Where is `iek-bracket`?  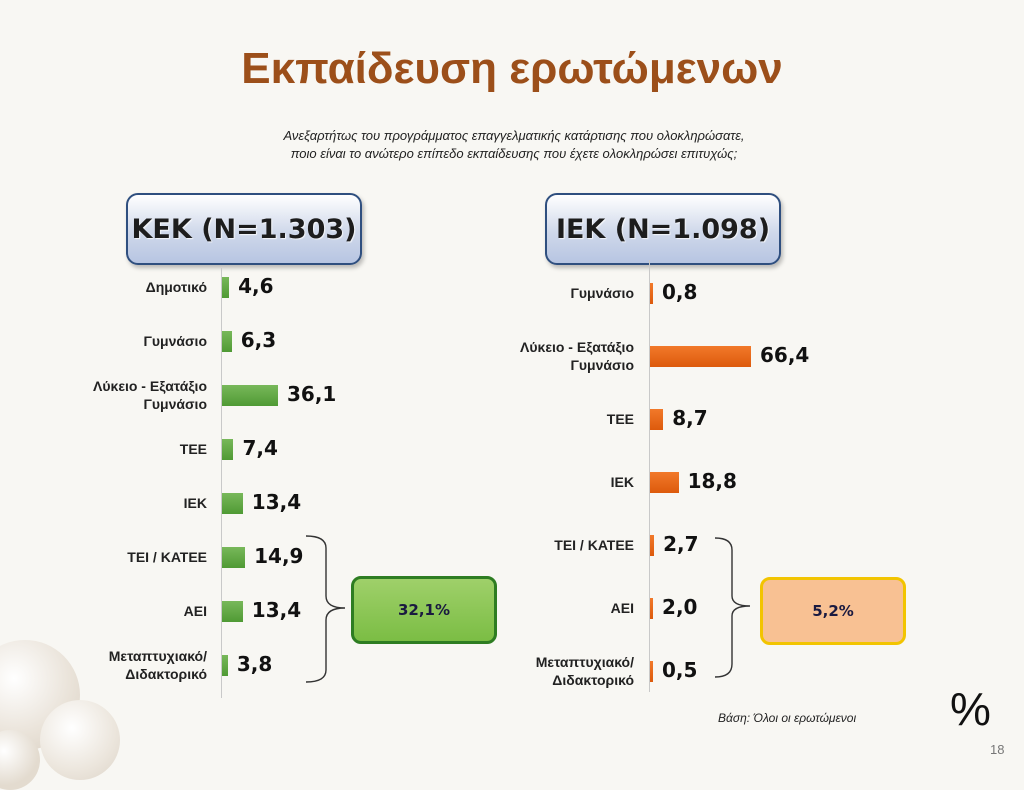 iek-bracket is located at coordinates (732, 607).